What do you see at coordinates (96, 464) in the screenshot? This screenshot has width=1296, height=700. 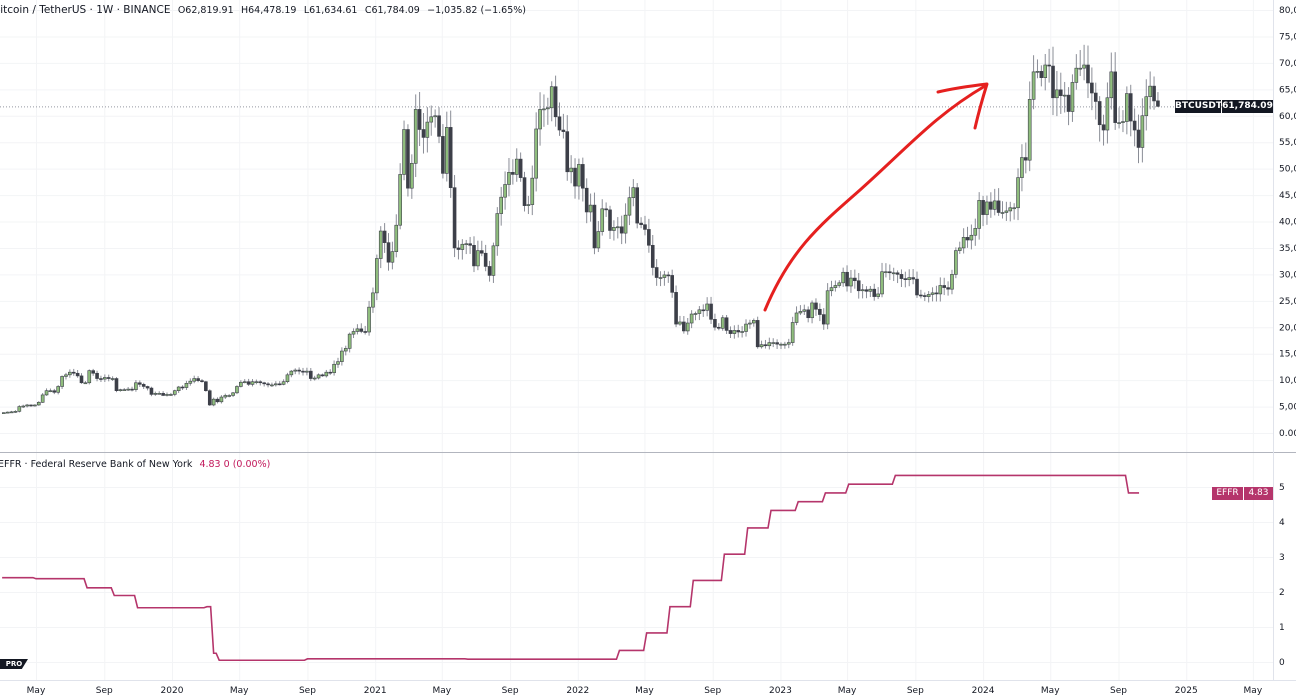 I see `effr-title: EFFR · Federal Reserve Bank of New York` at bounding box center [96, 464].